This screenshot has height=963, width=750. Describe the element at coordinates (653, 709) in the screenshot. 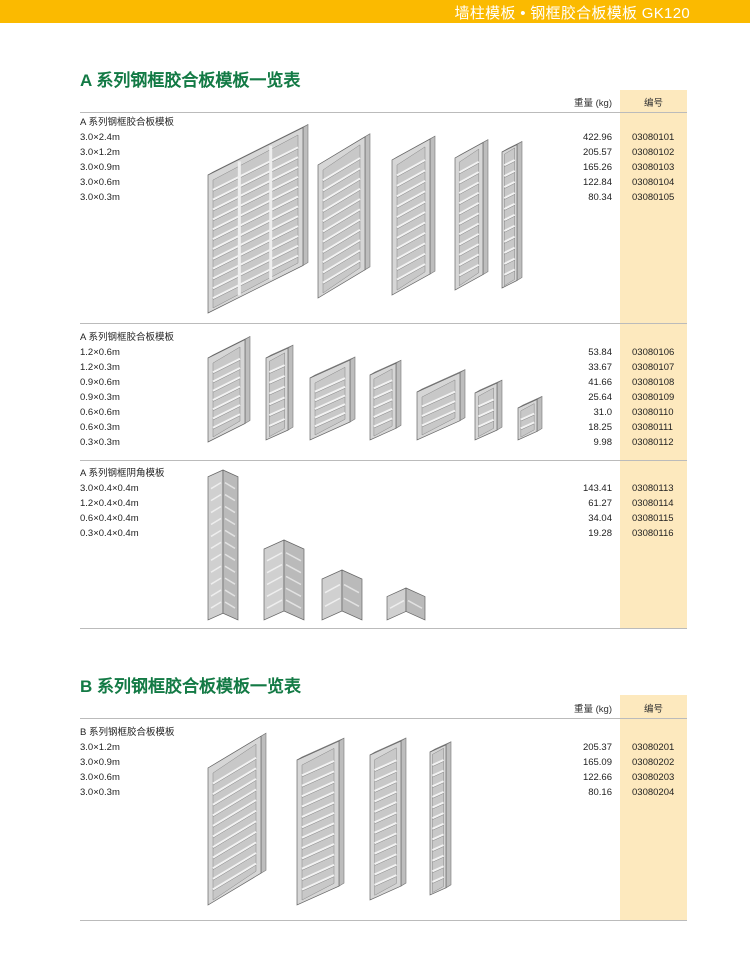

I see `code-header-b: 编号` at that location.